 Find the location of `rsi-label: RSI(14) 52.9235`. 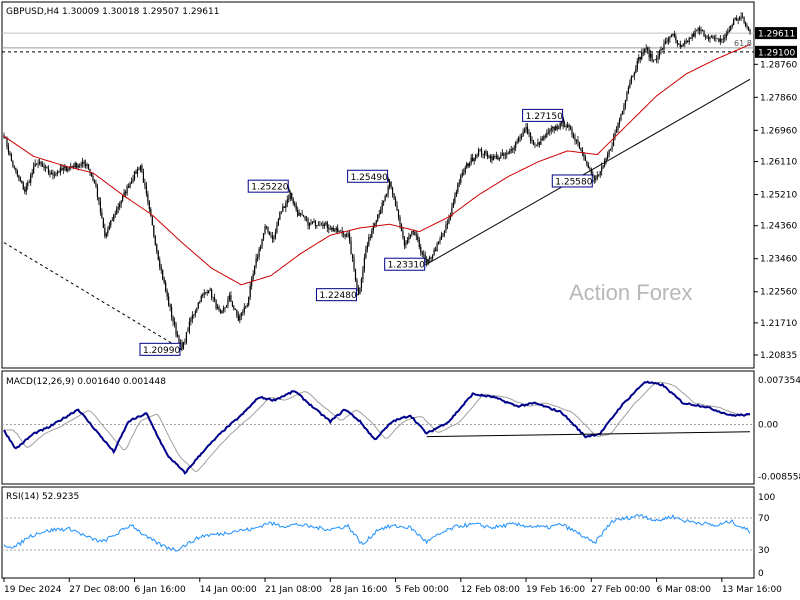

rsi-label: RSI(14) 52.9235 is located at coordinates (42, 497).